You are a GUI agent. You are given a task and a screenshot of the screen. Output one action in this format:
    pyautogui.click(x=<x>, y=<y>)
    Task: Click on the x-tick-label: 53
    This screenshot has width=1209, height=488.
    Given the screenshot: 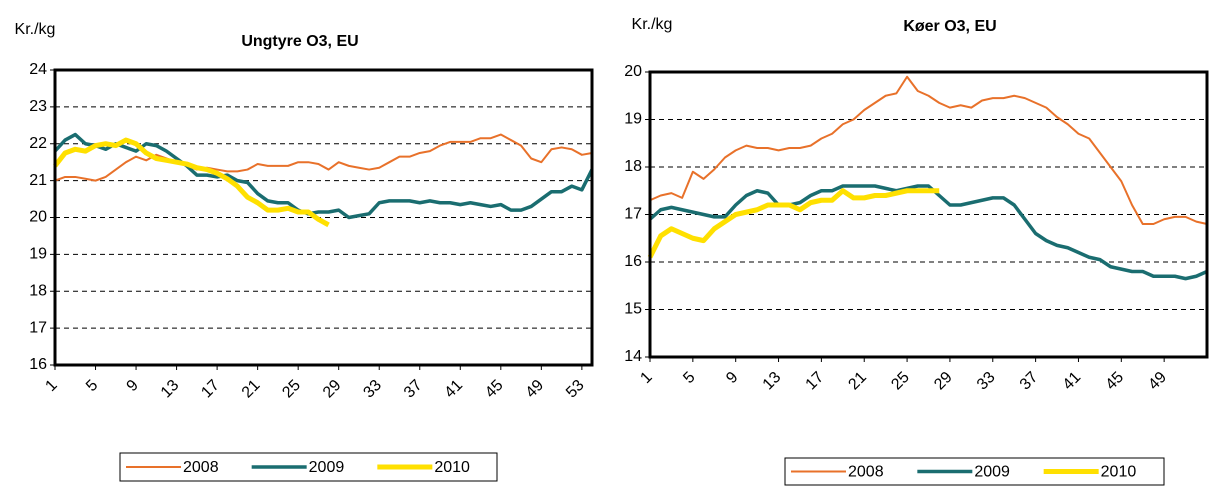 What is the action you would take?
    pyautogui.click(x=575, y=389)
    